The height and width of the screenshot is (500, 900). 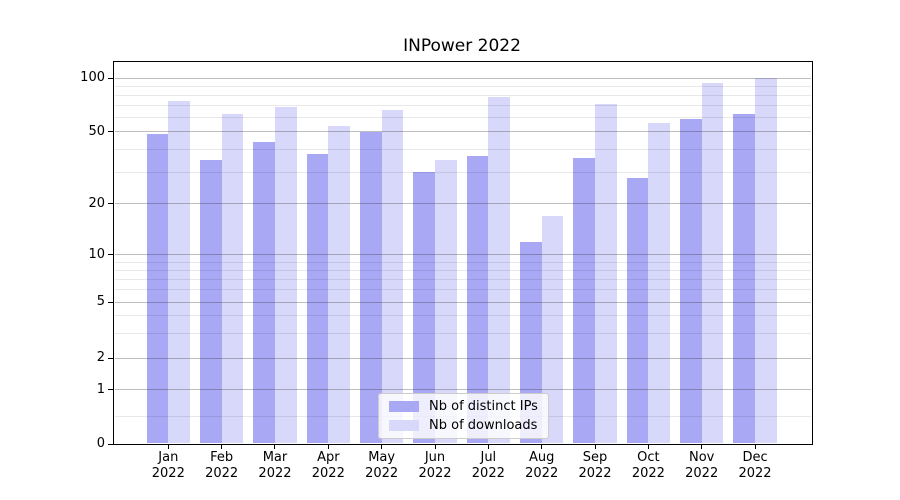 What do you see at coordinates (275, 457) in the screenshot?
I see `x-tick-month: Mar` at bounding box center [275, 457].